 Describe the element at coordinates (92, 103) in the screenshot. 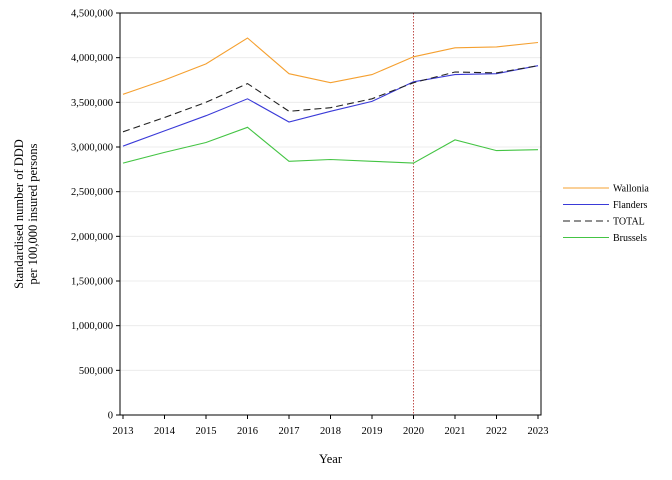

I see `y-tick-label: 3,500,000` at that location.